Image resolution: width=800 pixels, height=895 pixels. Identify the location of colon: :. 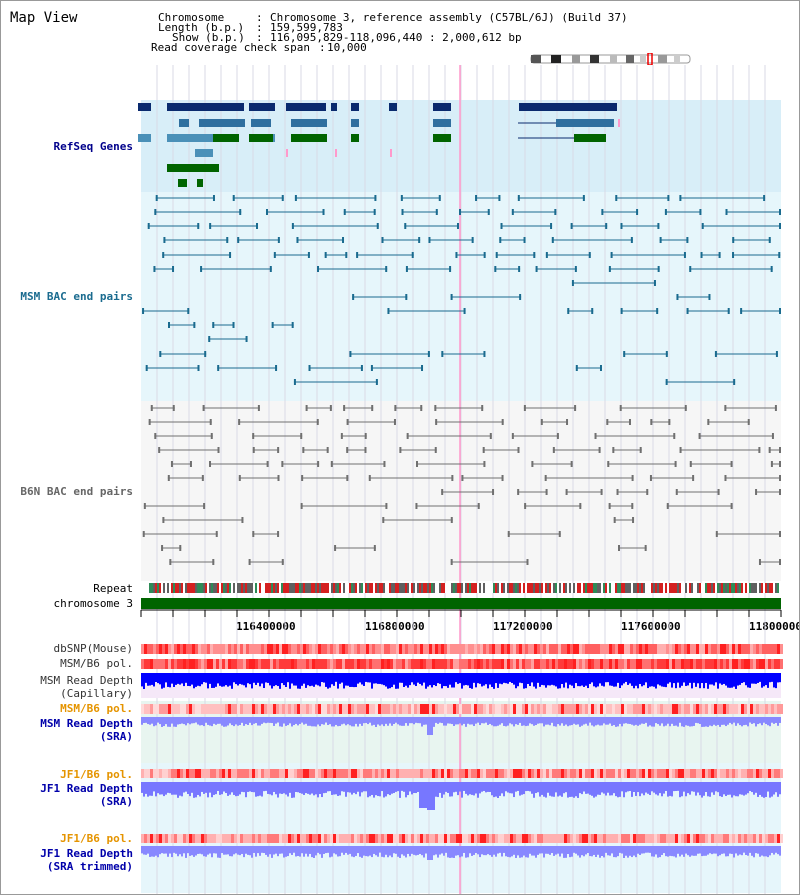
(322, 47).